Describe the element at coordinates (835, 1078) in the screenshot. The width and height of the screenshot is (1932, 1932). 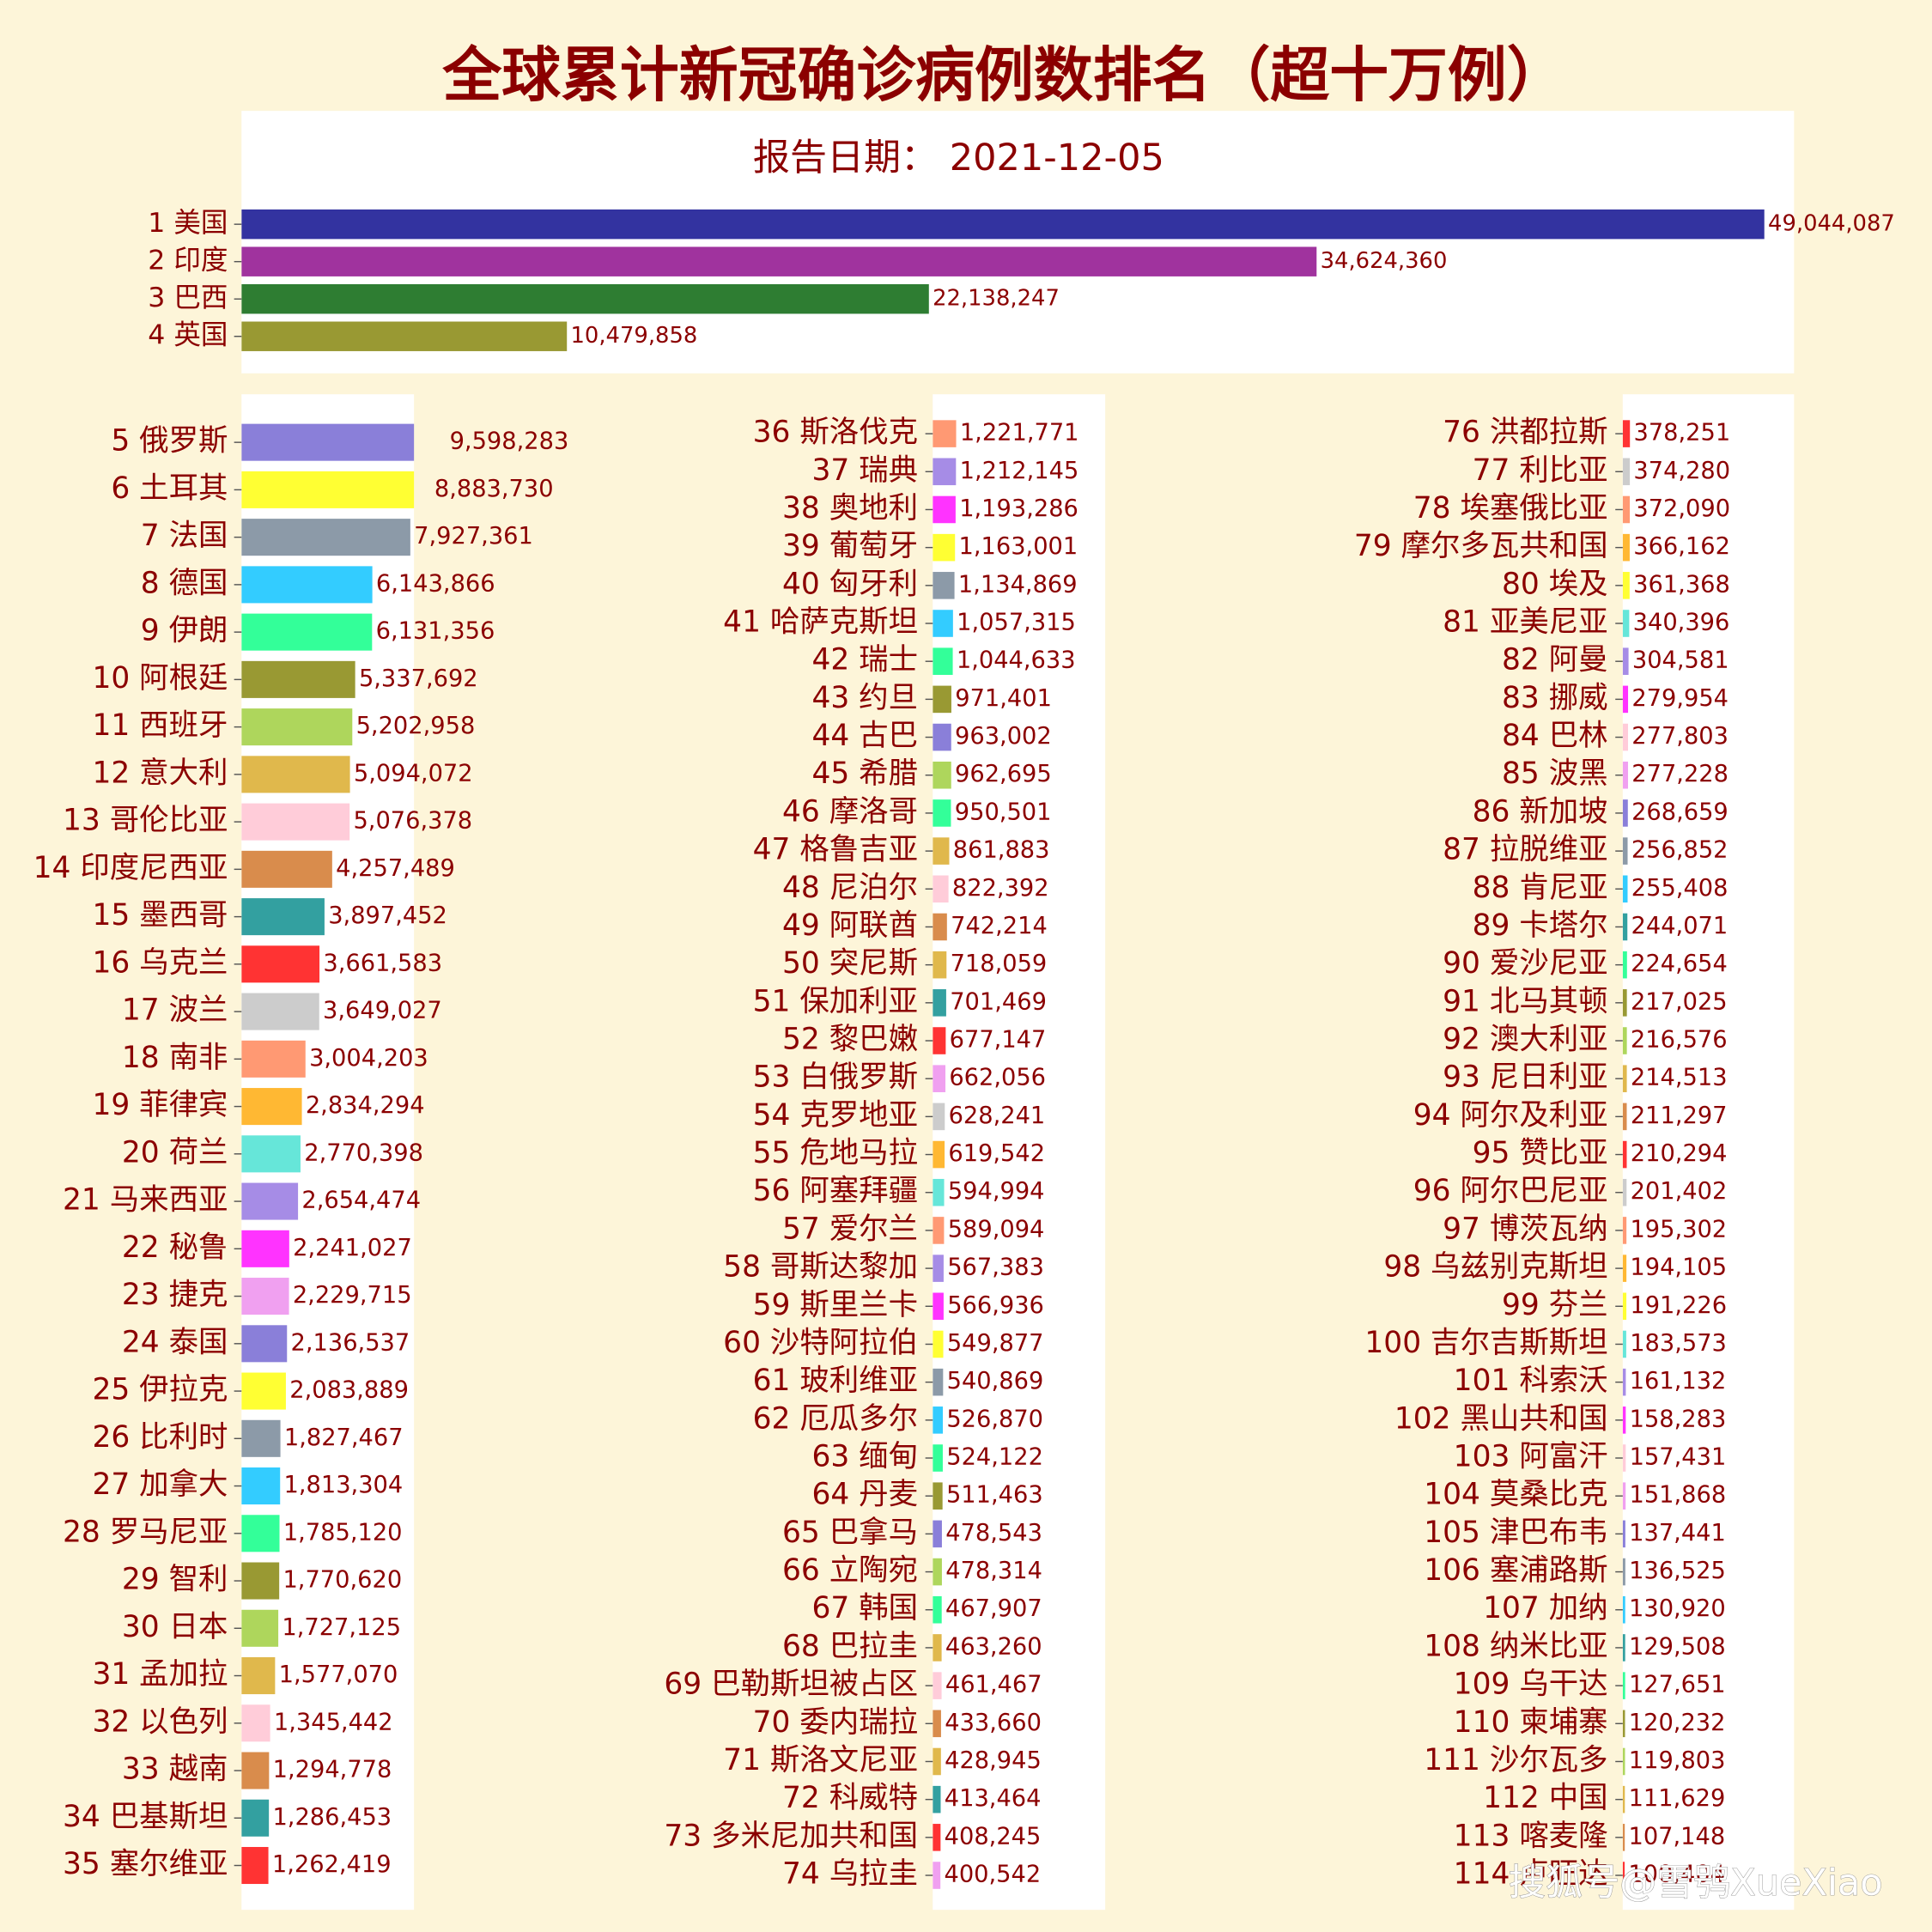
I see `category-label: 53 白俄罗斯` at that location.